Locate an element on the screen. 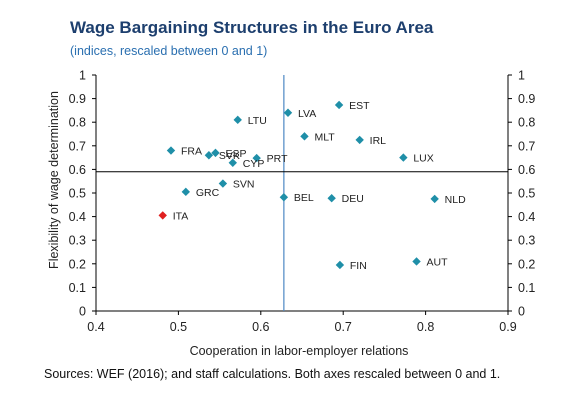 The height and width of the screenshot is (407, 561). x-tick-label: 0.7 is located at coordinates (343, 327).